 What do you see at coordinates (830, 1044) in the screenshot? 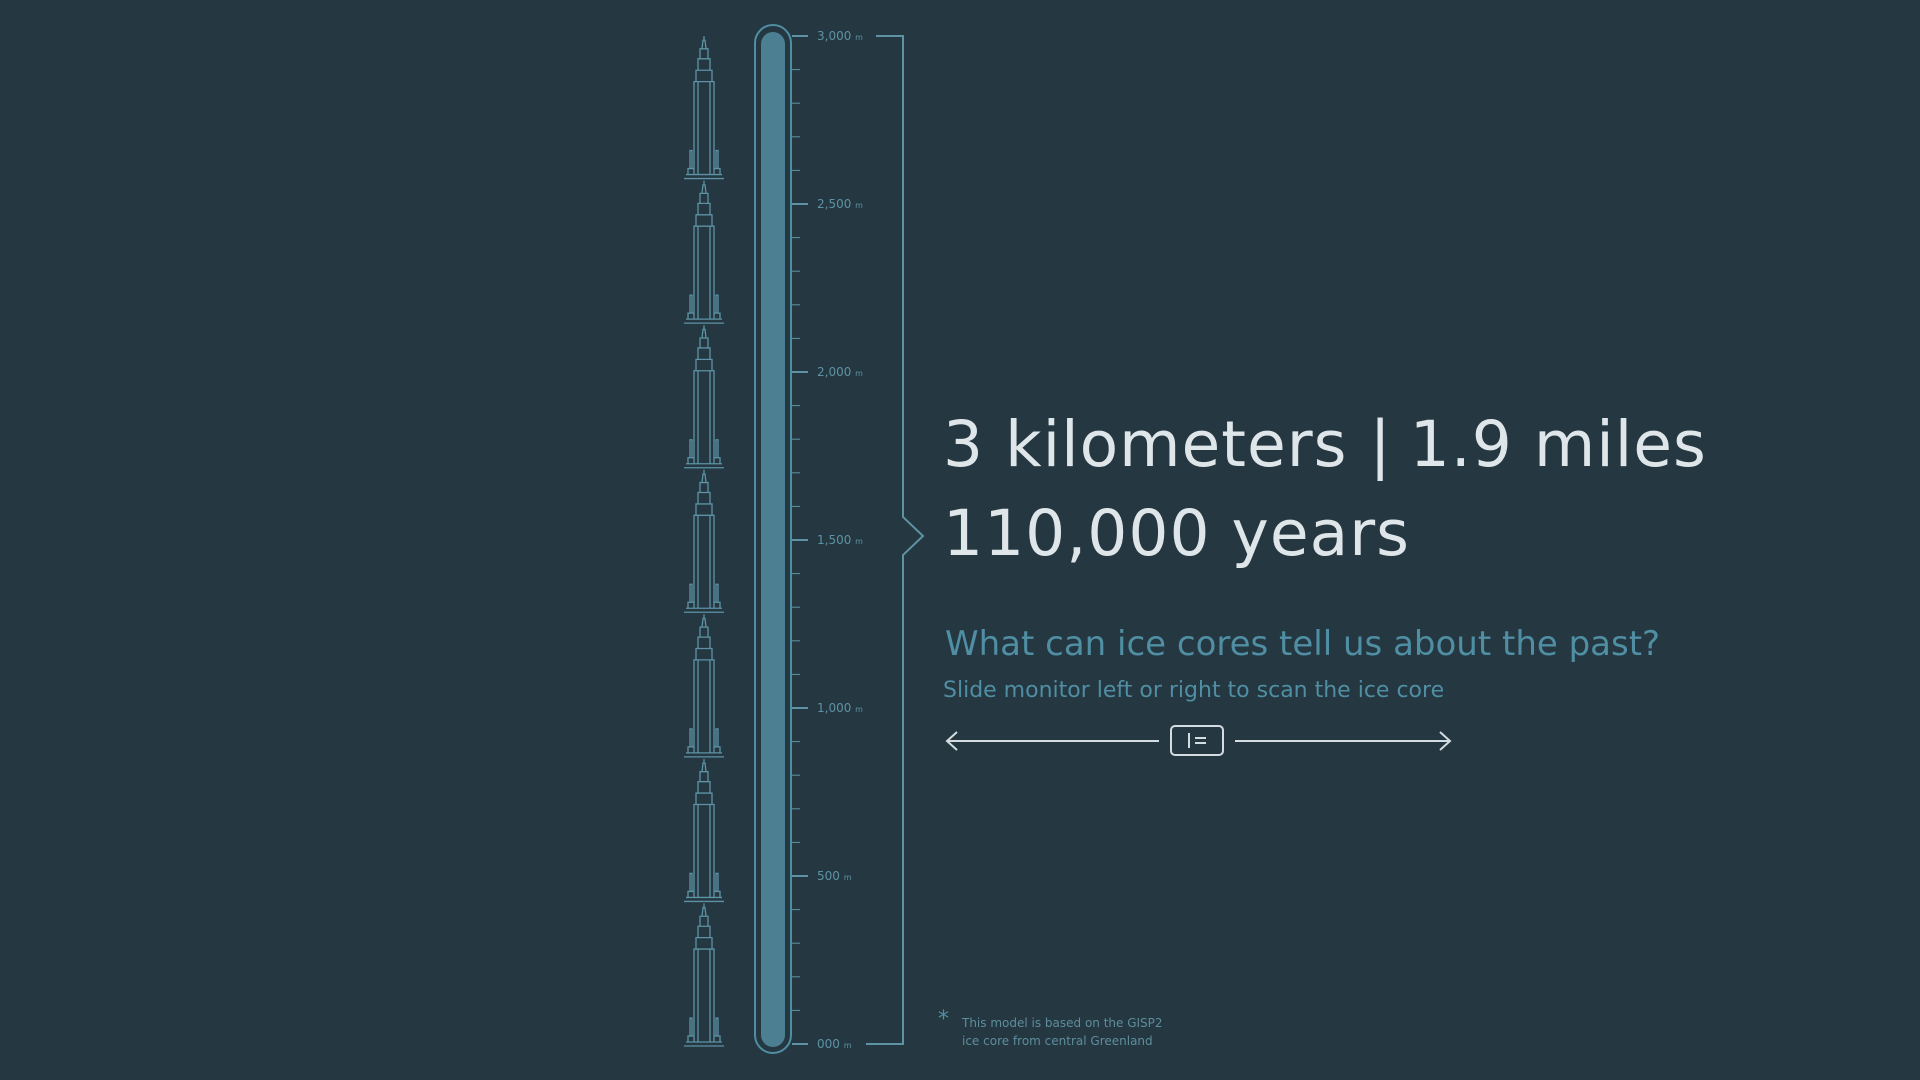
I see `tick-value: 000` at bounding box center [830, 1044].